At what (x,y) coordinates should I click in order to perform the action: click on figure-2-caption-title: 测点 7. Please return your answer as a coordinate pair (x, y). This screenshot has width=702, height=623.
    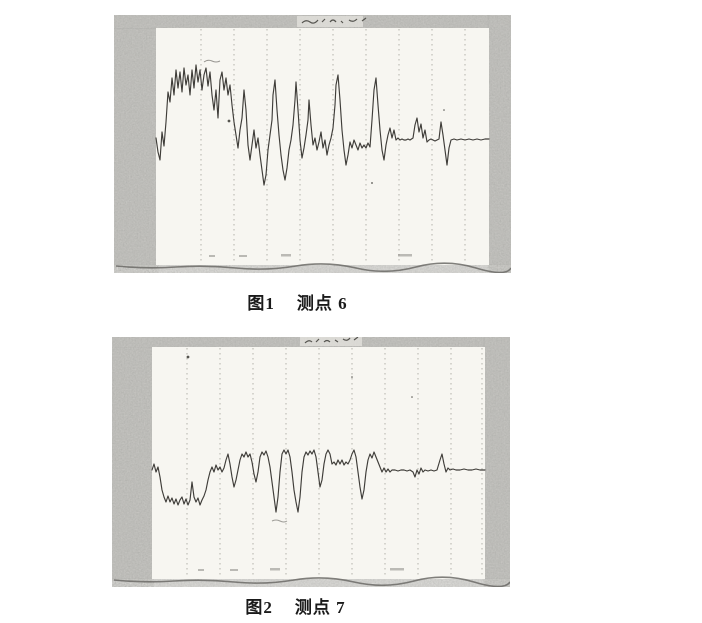
    Looking at the image, I should click on (320, 607).